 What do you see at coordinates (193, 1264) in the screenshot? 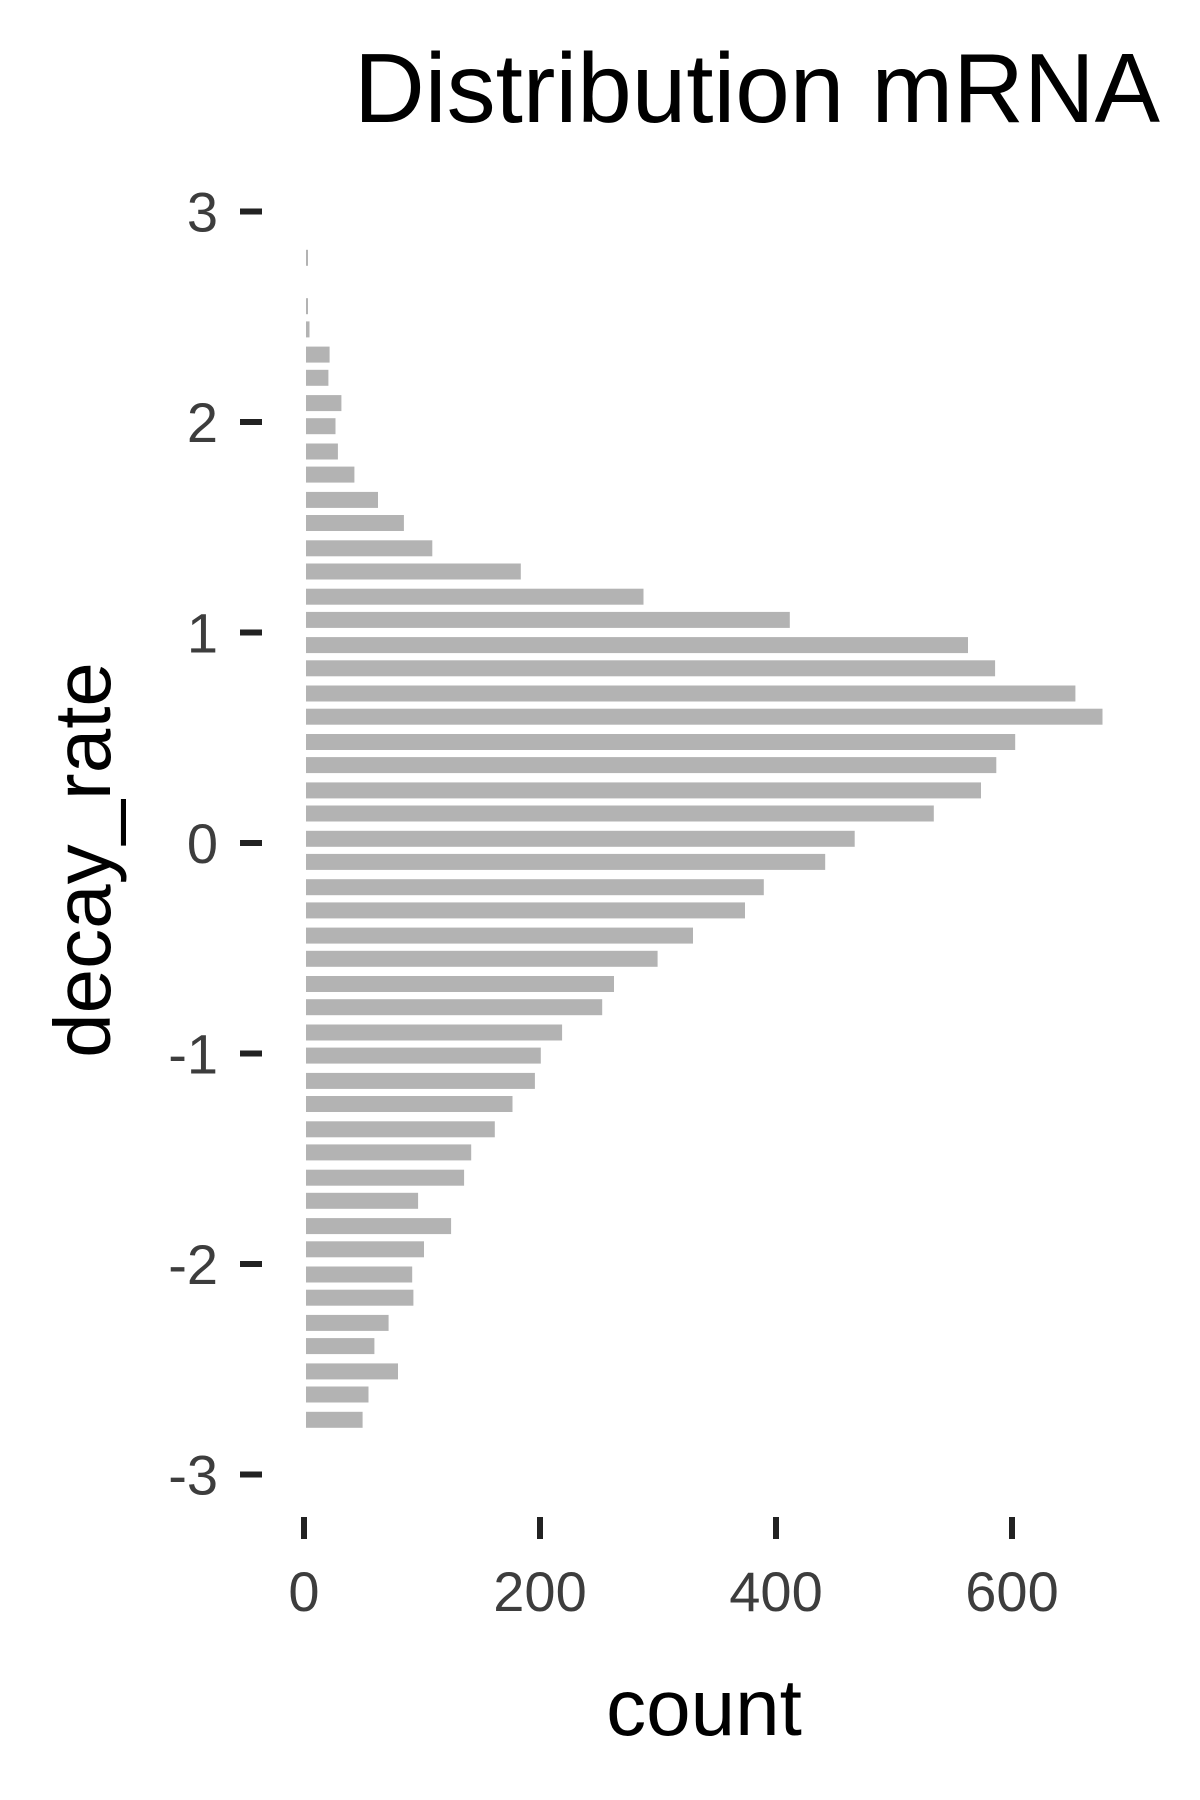
I see `y-tick-label: -2` at bounding box center [193, 1264].